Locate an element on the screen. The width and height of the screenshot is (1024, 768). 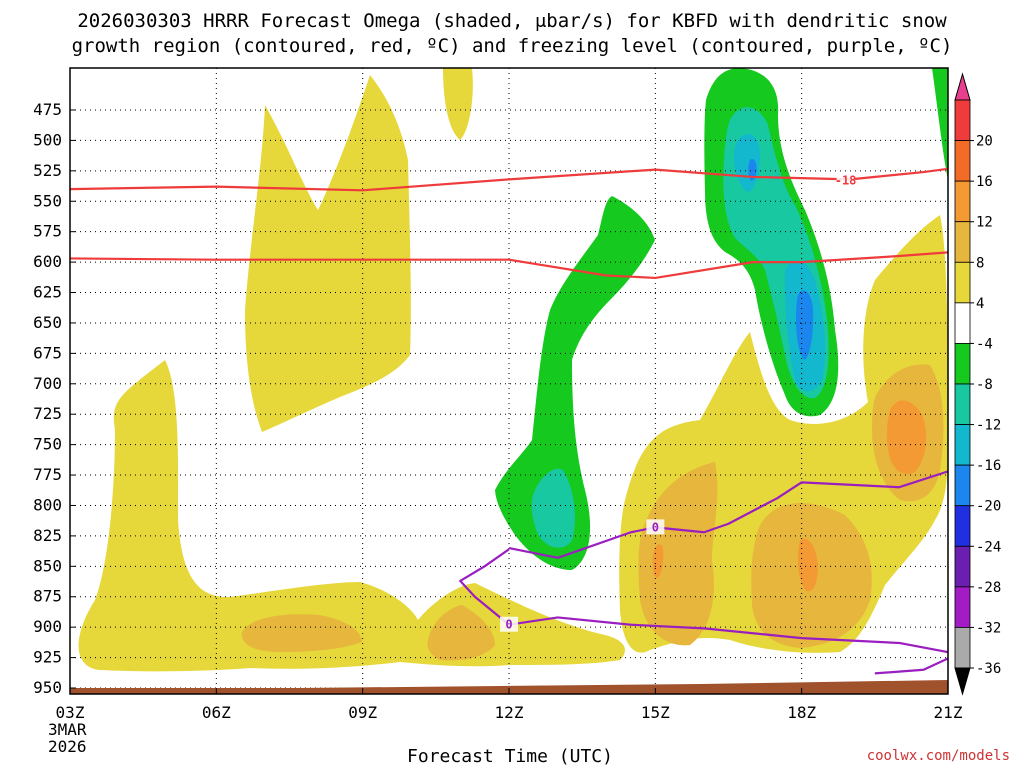
y-tick-label: 900 is located at coordinates (47, 626).